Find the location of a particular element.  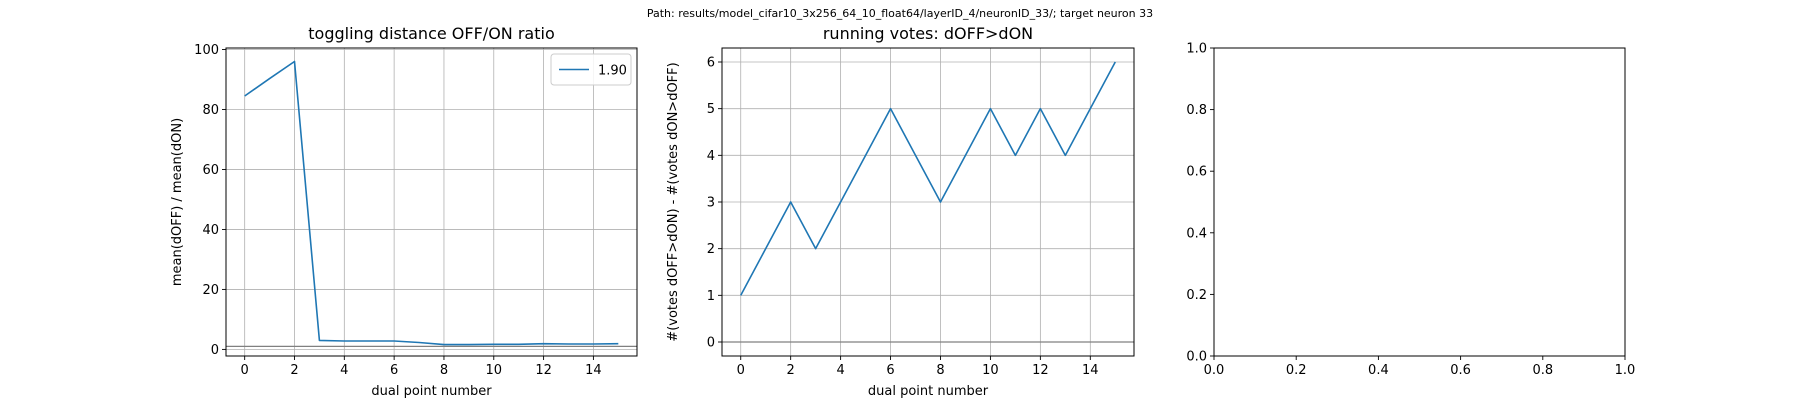

legend-entry: 1.90 is located at coordinates (612, 71).